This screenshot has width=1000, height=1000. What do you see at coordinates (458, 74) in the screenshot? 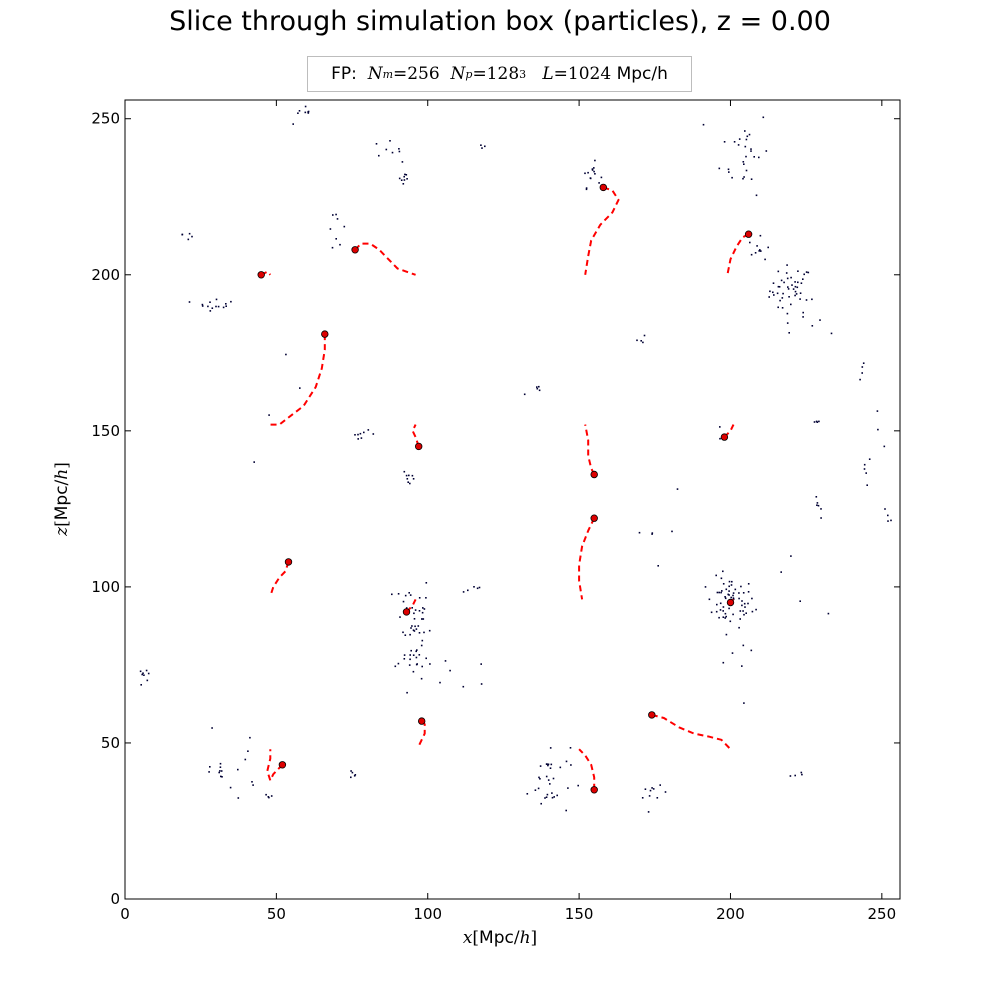
I see `legend-np-symbol: N` at bounding box center [458, 74].